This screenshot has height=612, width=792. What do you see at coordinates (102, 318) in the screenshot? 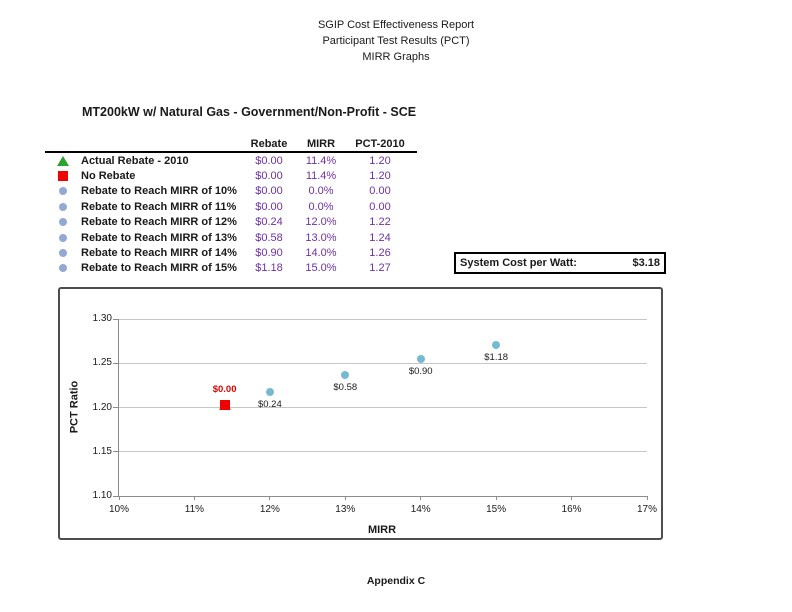
I see `y-tick-label: 1.30` at bounding box center [102, 318].